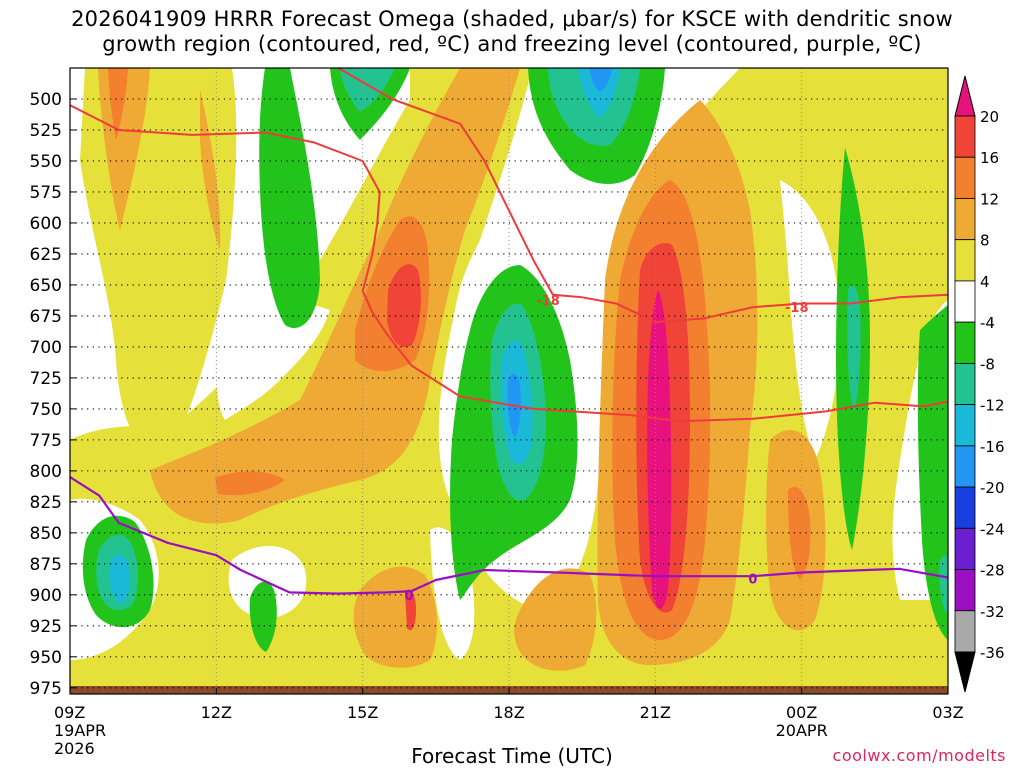  Describe the element at coordinates (508, 712) in the screenshot. I see `x-tick-label-18Z: 18Z` at that location.